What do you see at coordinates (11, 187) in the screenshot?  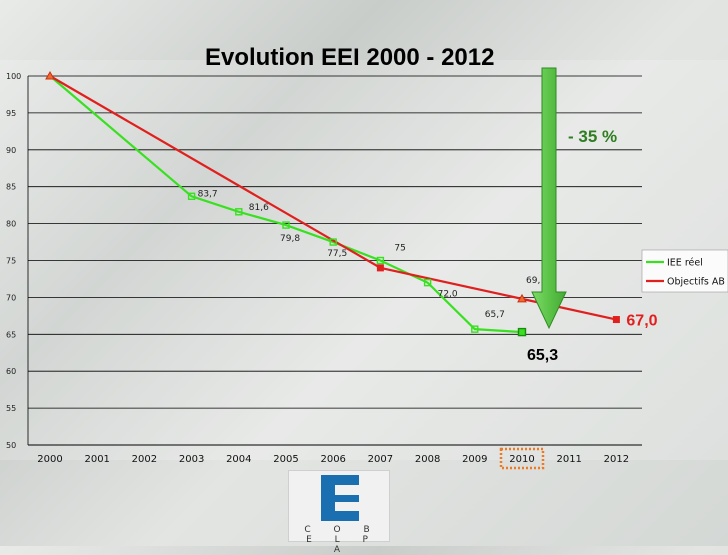 I see `y-tick-label: 85` at bounding box center [11, 187].